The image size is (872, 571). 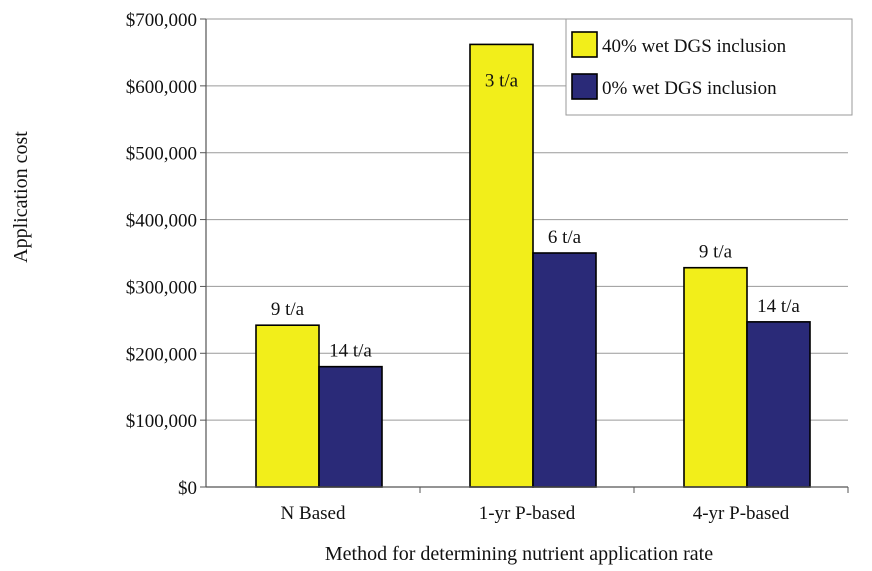 I want to click on legend-label: 40% wet DGS inclusion, so click(x=694, y=46).